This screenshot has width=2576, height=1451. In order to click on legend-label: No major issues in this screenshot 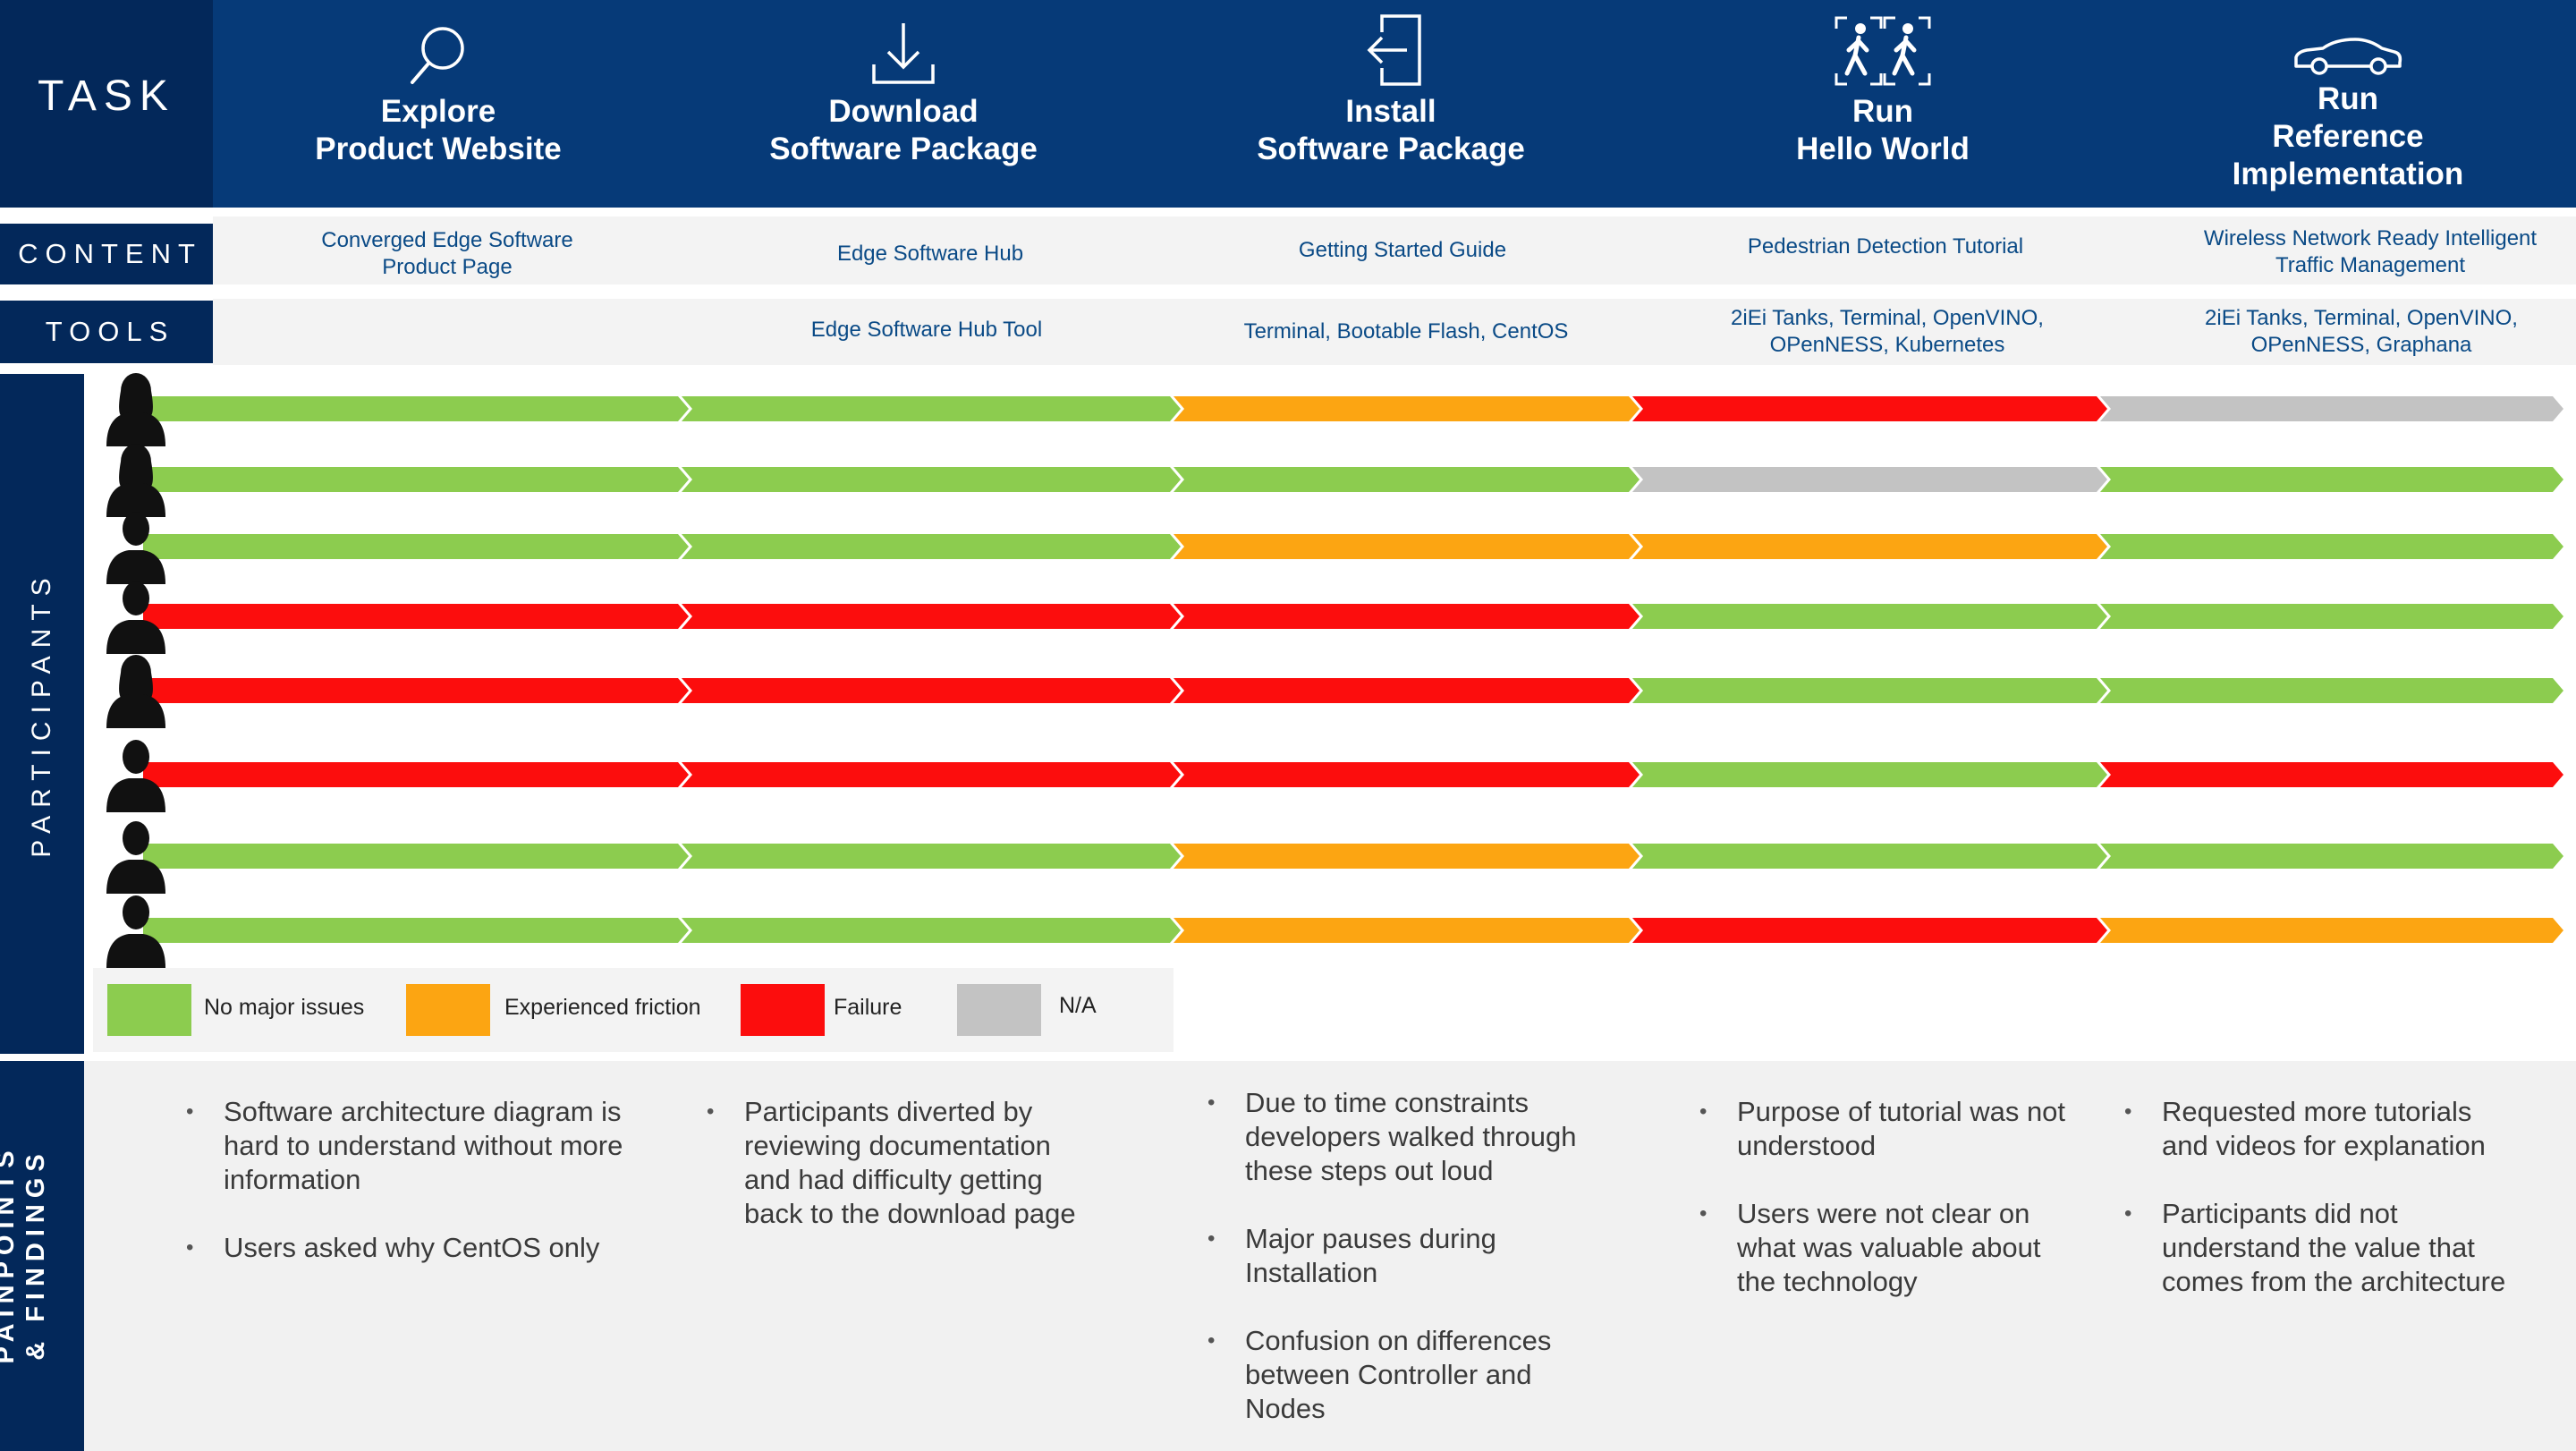, I will do `click(284, 1007)`.